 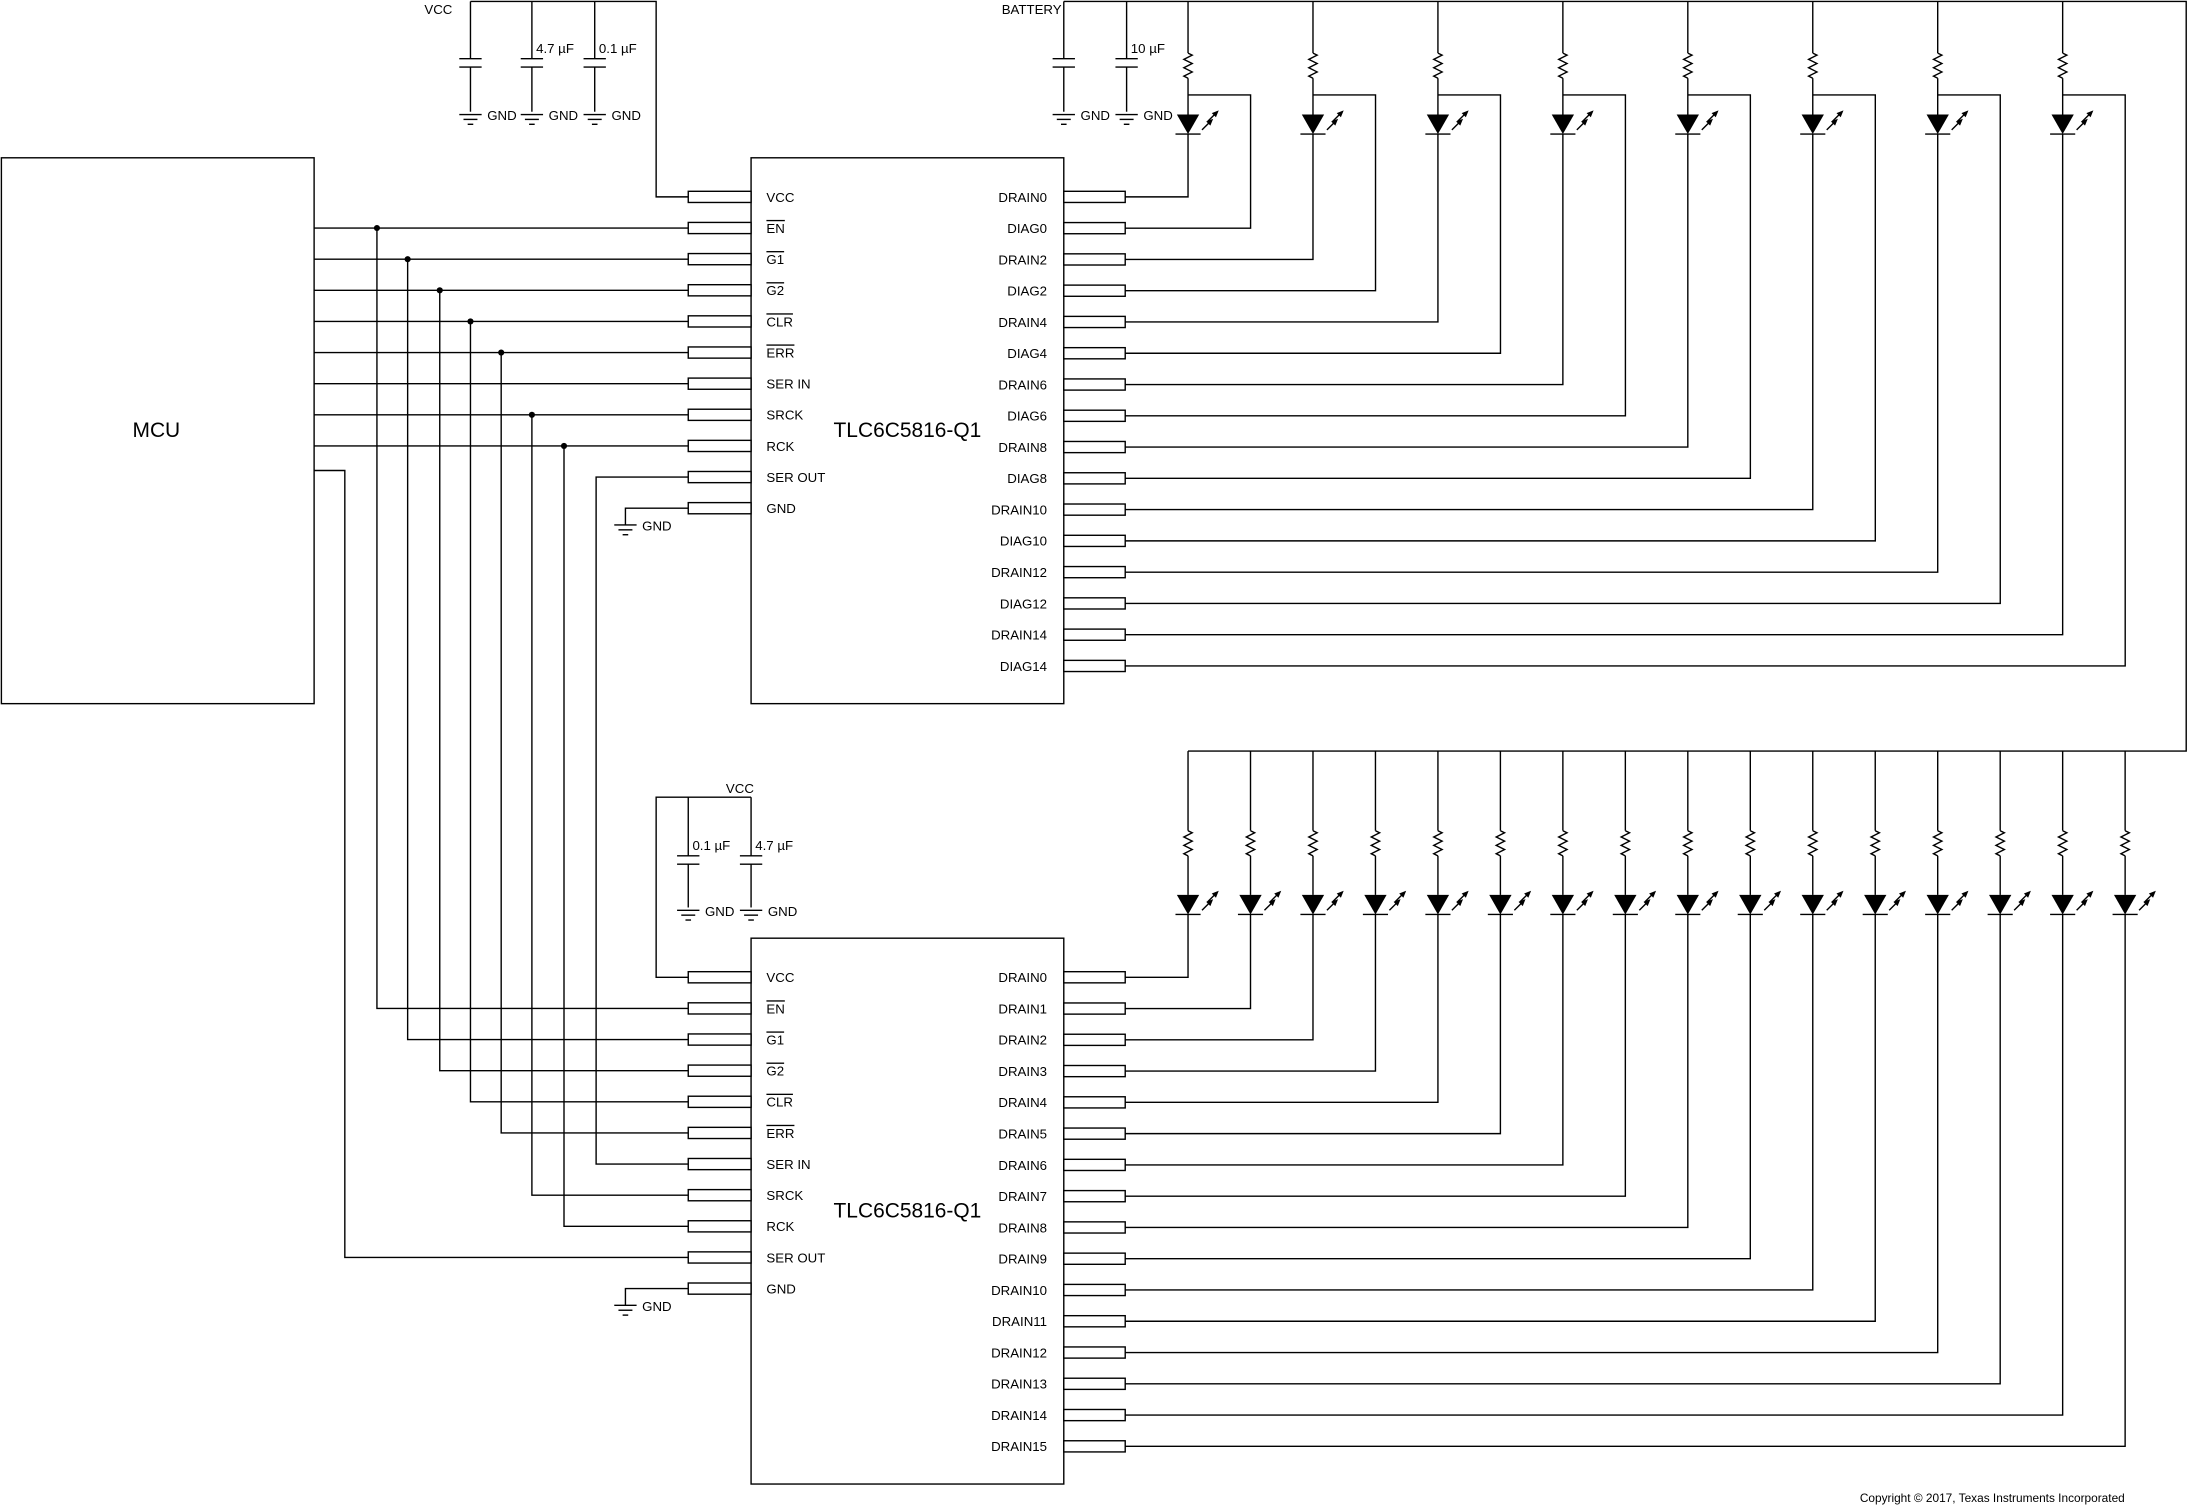 I want to click on mcu-block, so click(x=157, y=431).